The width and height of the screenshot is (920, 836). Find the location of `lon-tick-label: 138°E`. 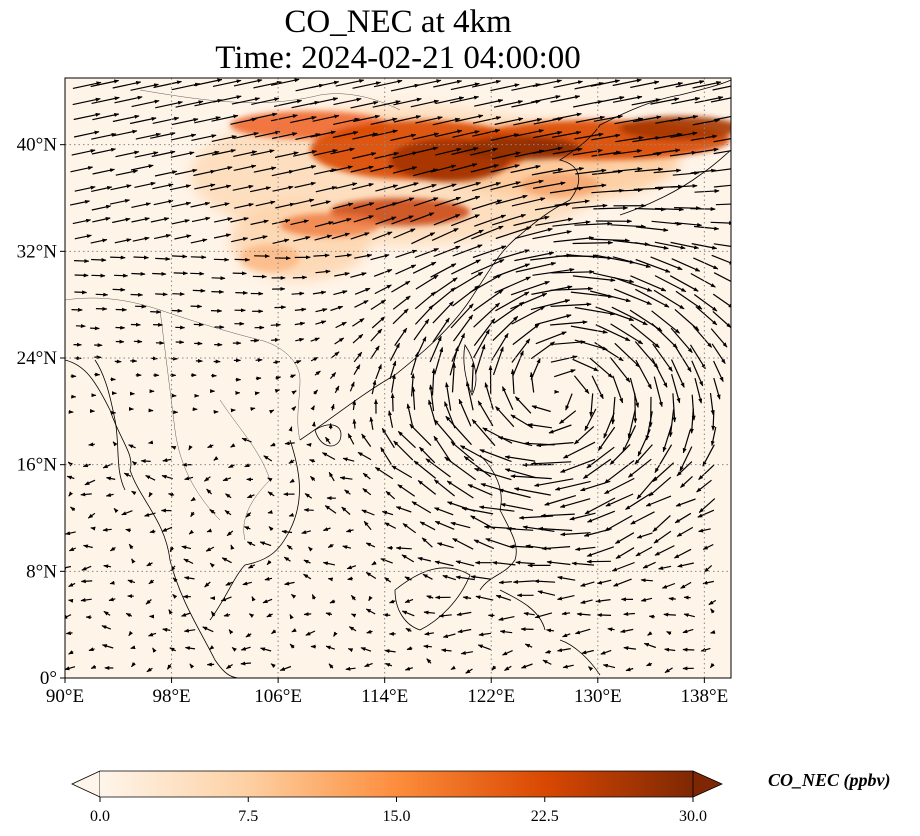

lon-tick-label: 138°E is located at coordinates (705, 696).